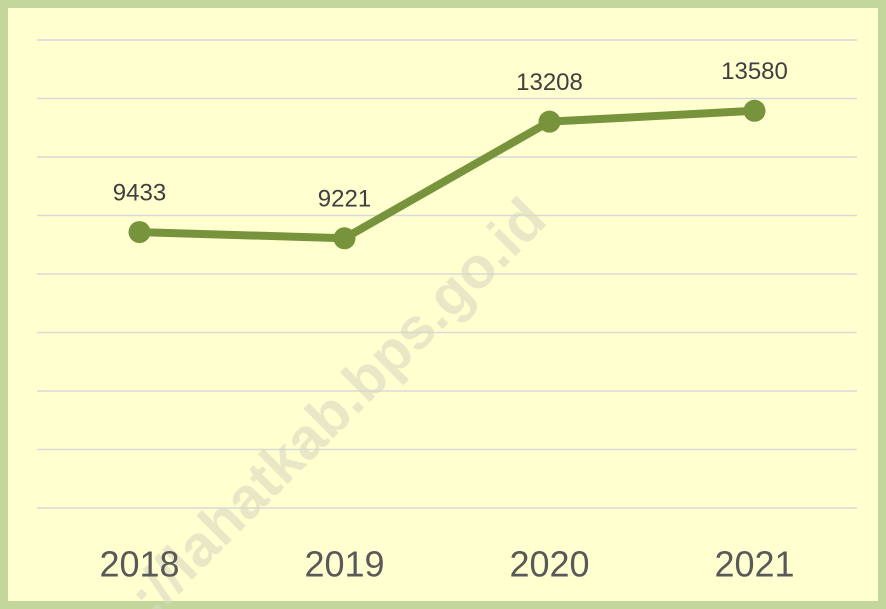 Image resolution: width=886 pixels, height=609 pixels. What do you see at coordinates (139, 192) in the screenshot?
I see `data-label: 9433` at bounding box center [139, 192].